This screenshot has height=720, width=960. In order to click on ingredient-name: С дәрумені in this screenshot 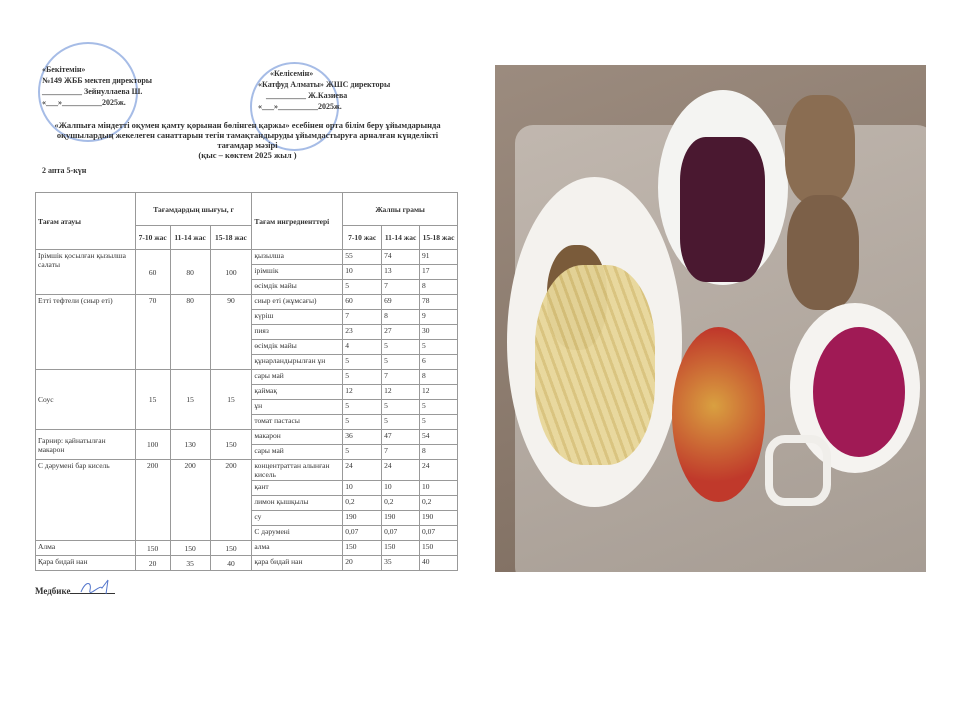, I will do `click(297, 533)`.